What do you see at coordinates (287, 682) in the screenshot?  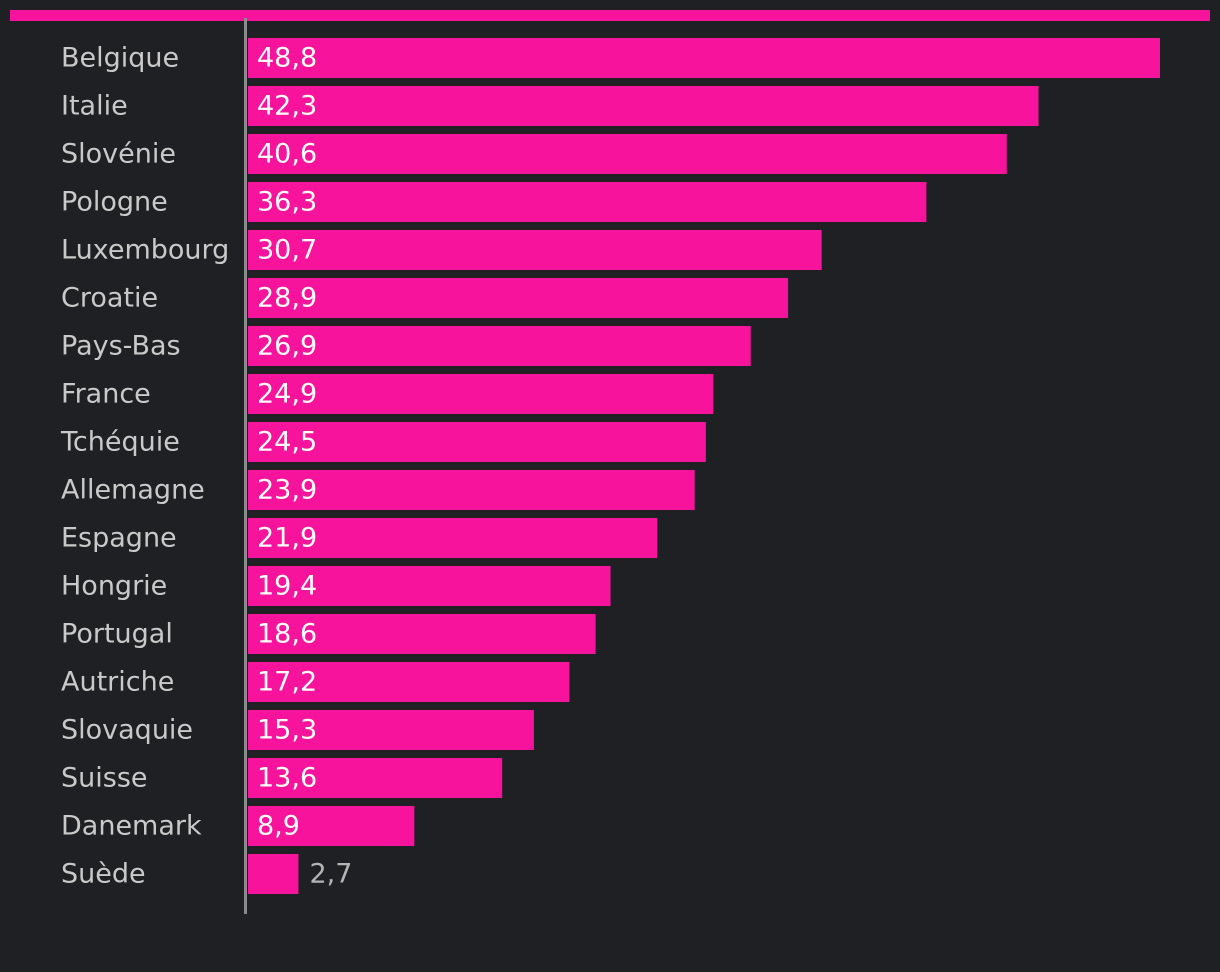 I see `value-label: 17,2` at bounding box center [287, 682].